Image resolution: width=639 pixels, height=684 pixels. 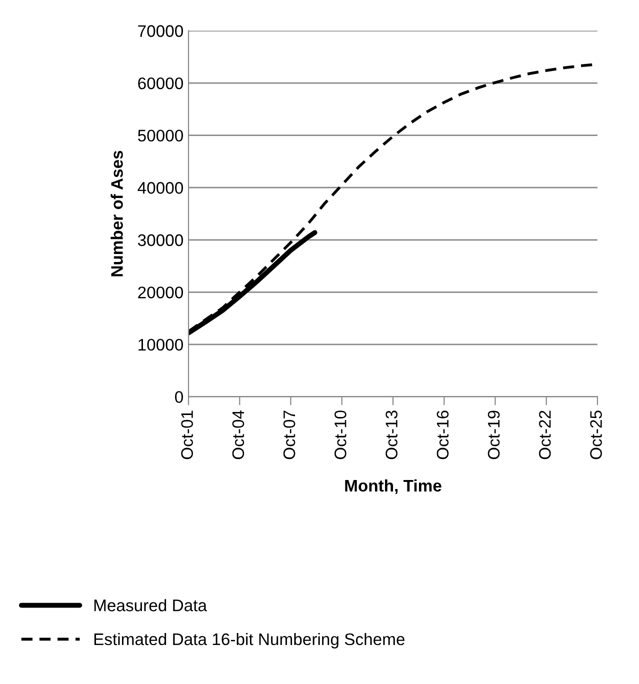 What do you see at coordinates (393, 486) in the screenshot?
I see `x-axis-title: Month, Time` at bounding box center [393, 486].